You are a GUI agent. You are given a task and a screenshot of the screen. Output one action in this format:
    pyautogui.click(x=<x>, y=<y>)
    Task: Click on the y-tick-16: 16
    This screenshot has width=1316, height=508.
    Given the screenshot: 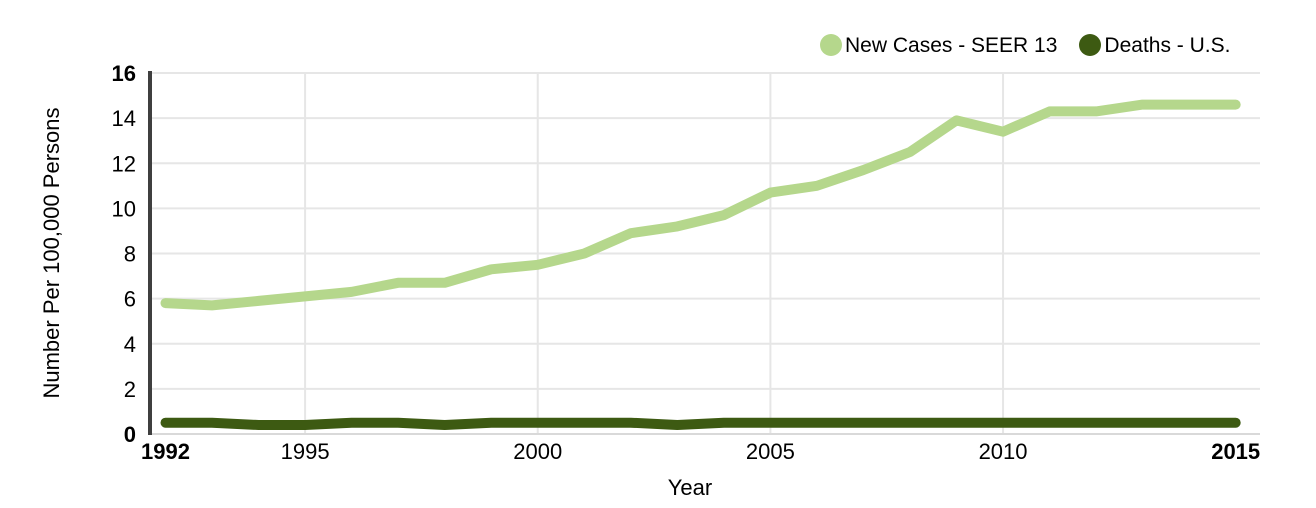 What is the action you would take?
    pyautogui.click(x=124, y=73)
    